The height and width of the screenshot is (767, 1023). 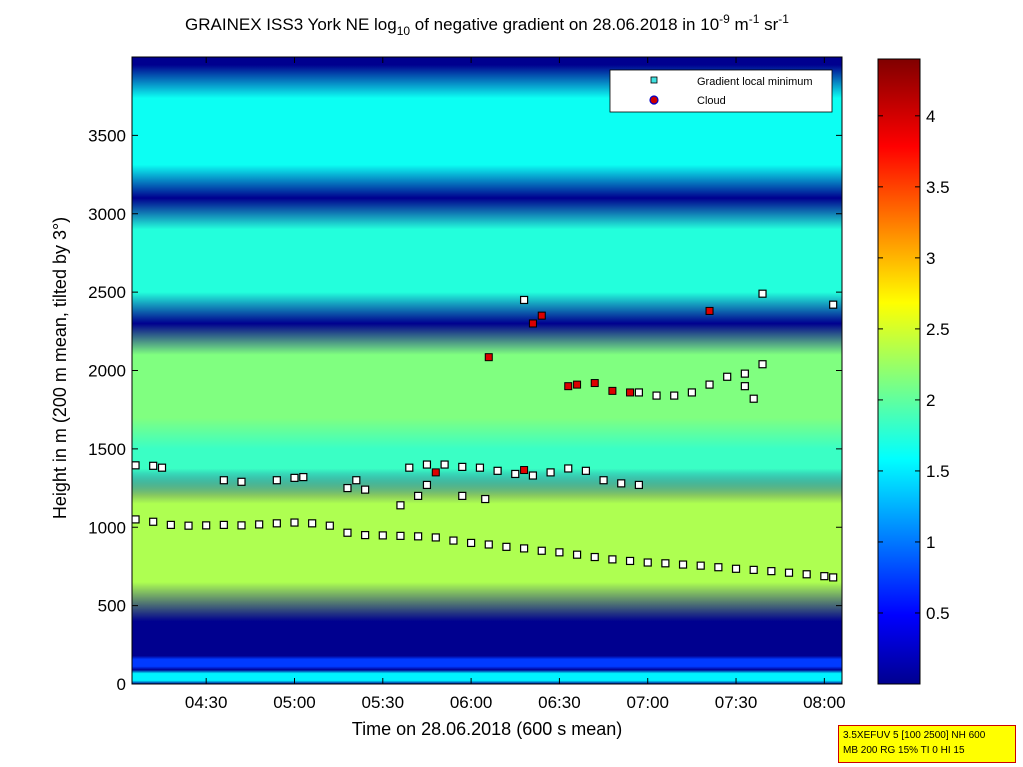 I want to click on colorbar-tick-label: 2, so click(x=930, y=400).